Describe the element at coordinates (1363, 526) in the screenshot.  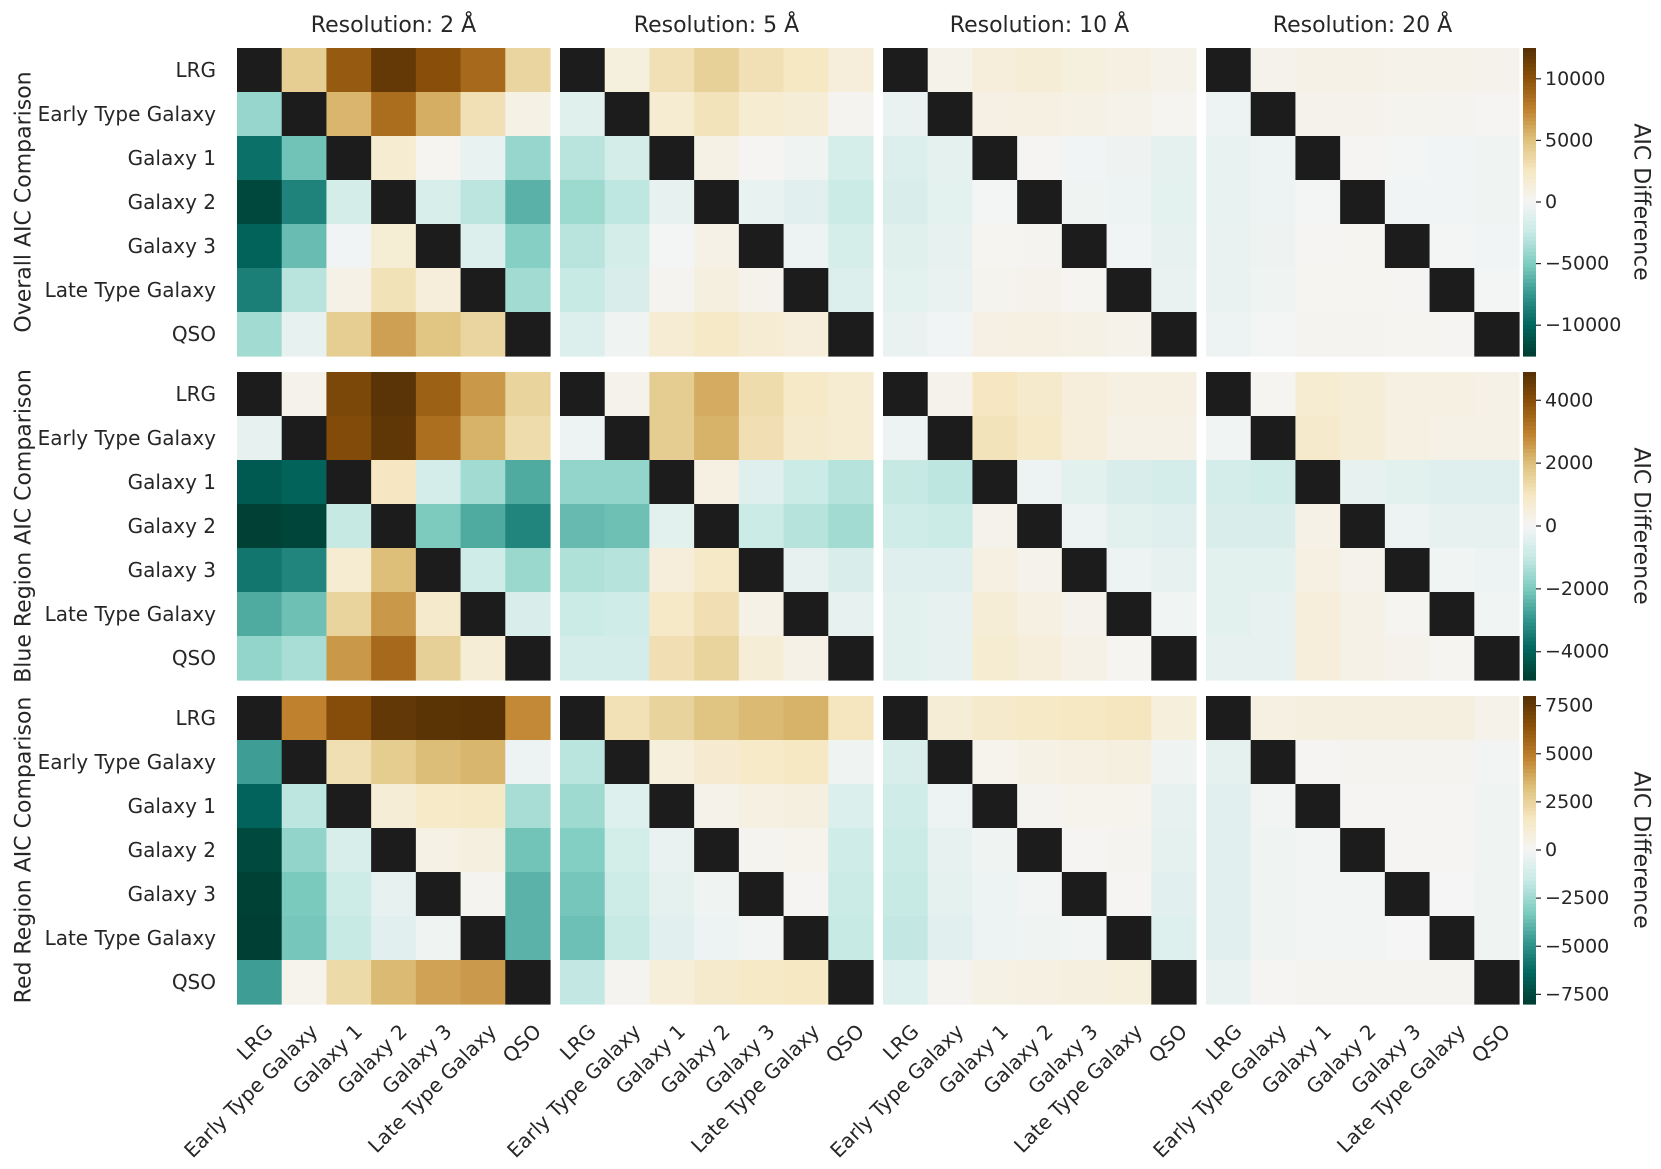
I see `heatmap-panel` at that location.